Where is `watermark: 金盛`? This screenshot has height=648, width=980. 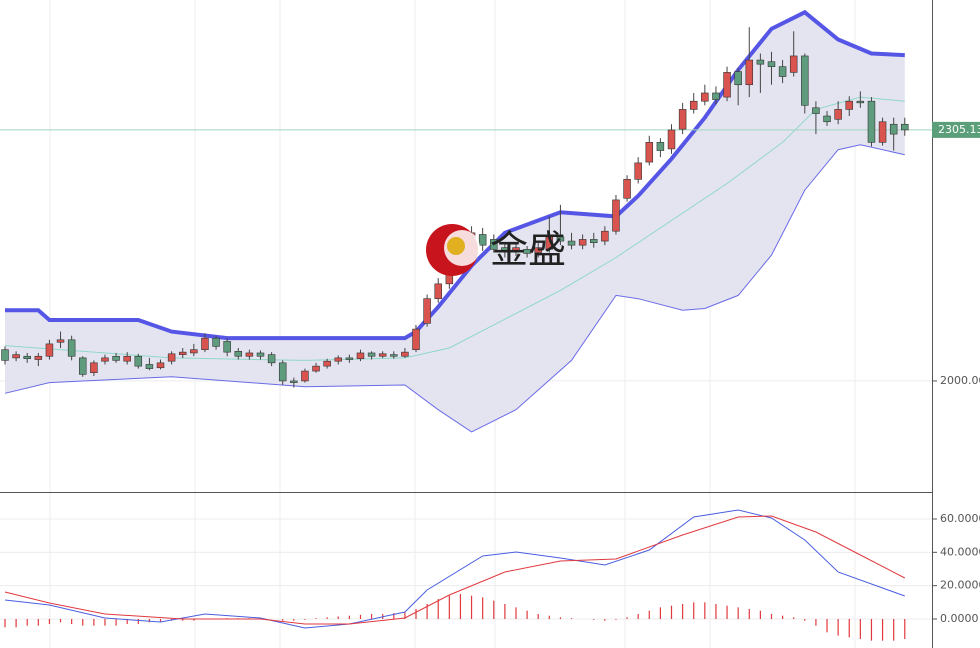
watermark: 金盛 is located at coordinates (528, 250).